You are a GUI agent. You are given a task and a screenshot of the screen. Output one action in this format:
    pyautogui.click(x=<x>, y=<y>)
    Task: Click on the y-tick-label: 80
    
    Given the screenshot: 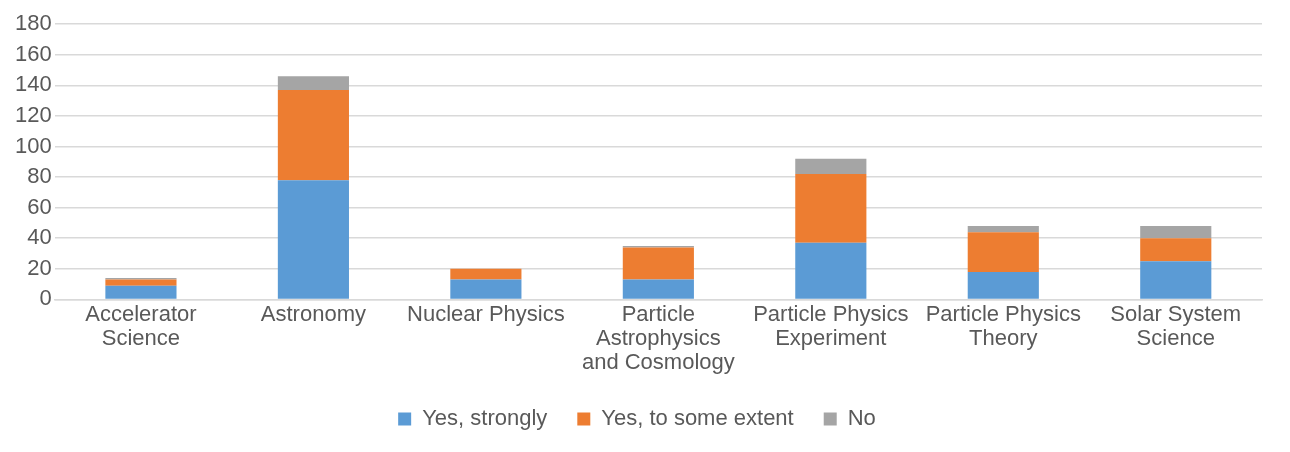 What is the action you would take?
    pyautogui.click(x=39, y=176)
    